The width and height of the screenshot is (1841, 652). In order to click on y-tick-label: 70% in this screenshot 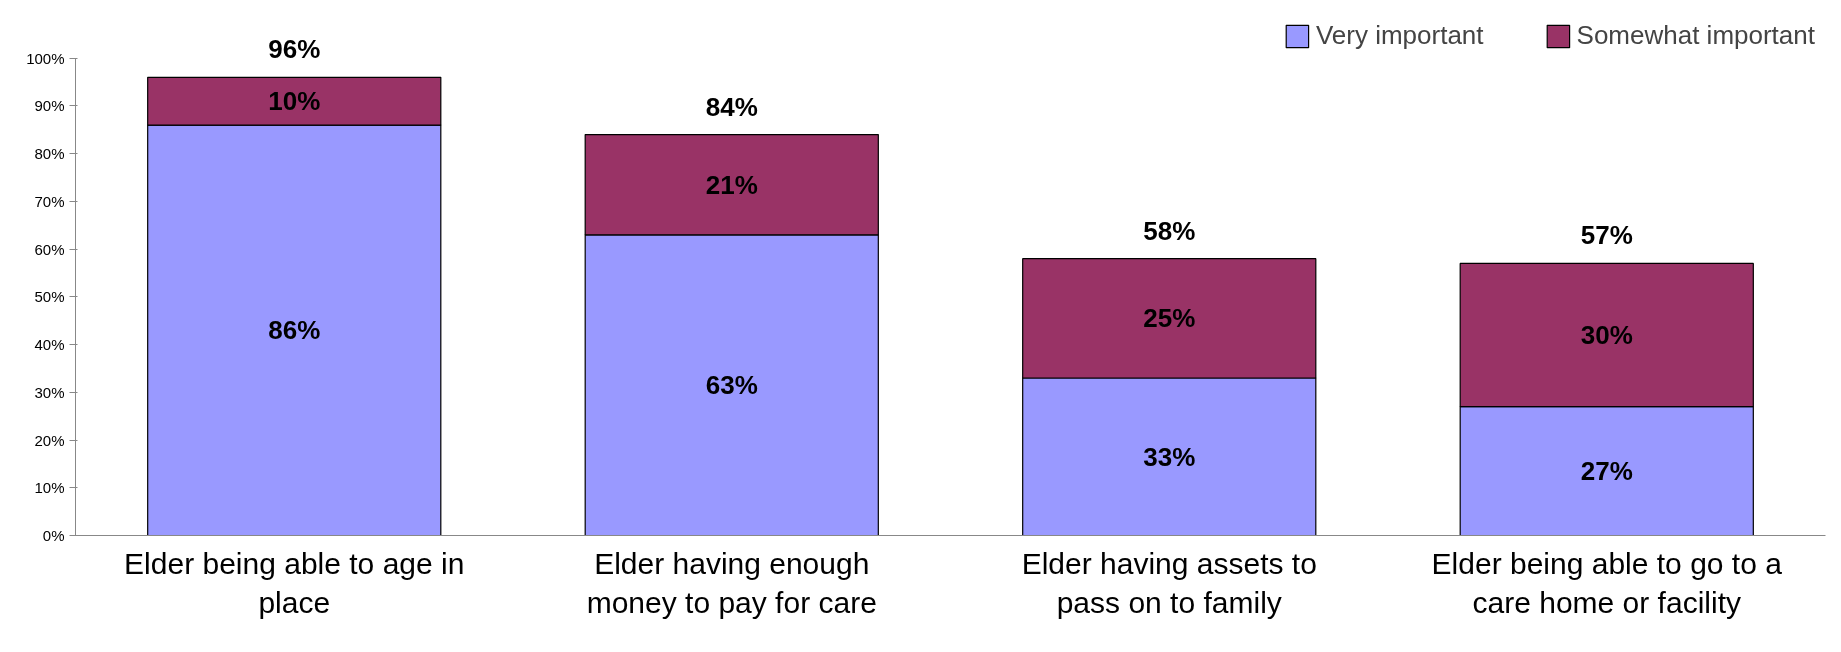, I will do `click(49, 201)`.